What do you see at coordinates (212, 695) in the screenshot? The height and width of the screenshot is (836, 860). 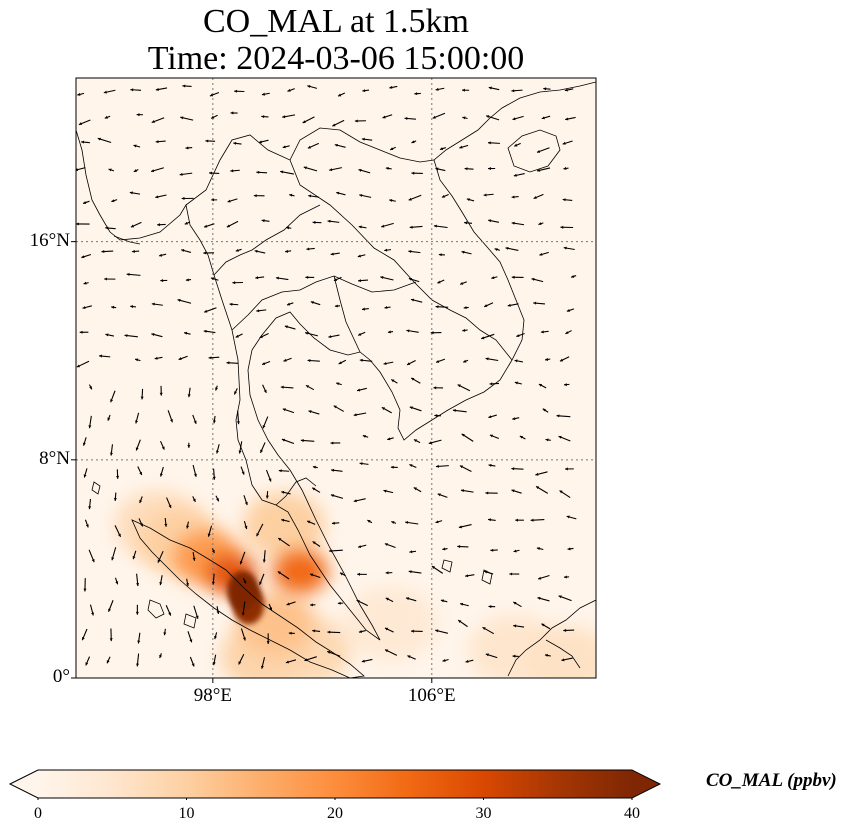 I see `lon-label: 98°E` at bounding box center [212, 695].